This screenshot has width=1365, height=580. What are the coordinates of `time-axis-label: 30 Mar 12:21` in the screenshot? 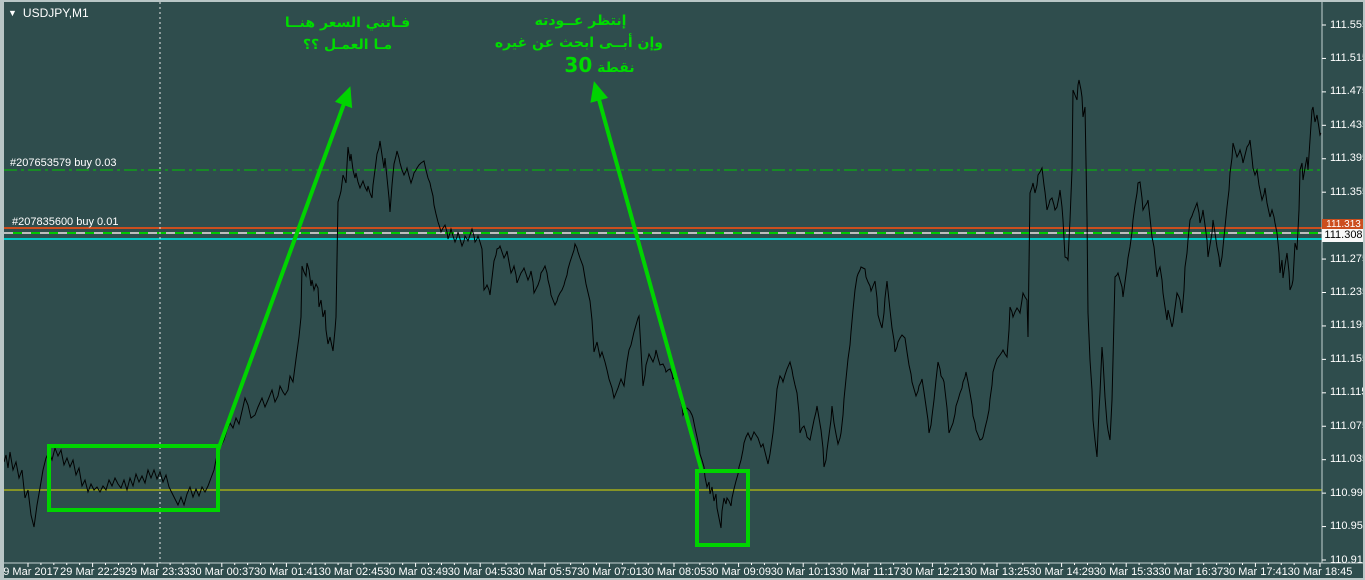 It's located at (932, 572).